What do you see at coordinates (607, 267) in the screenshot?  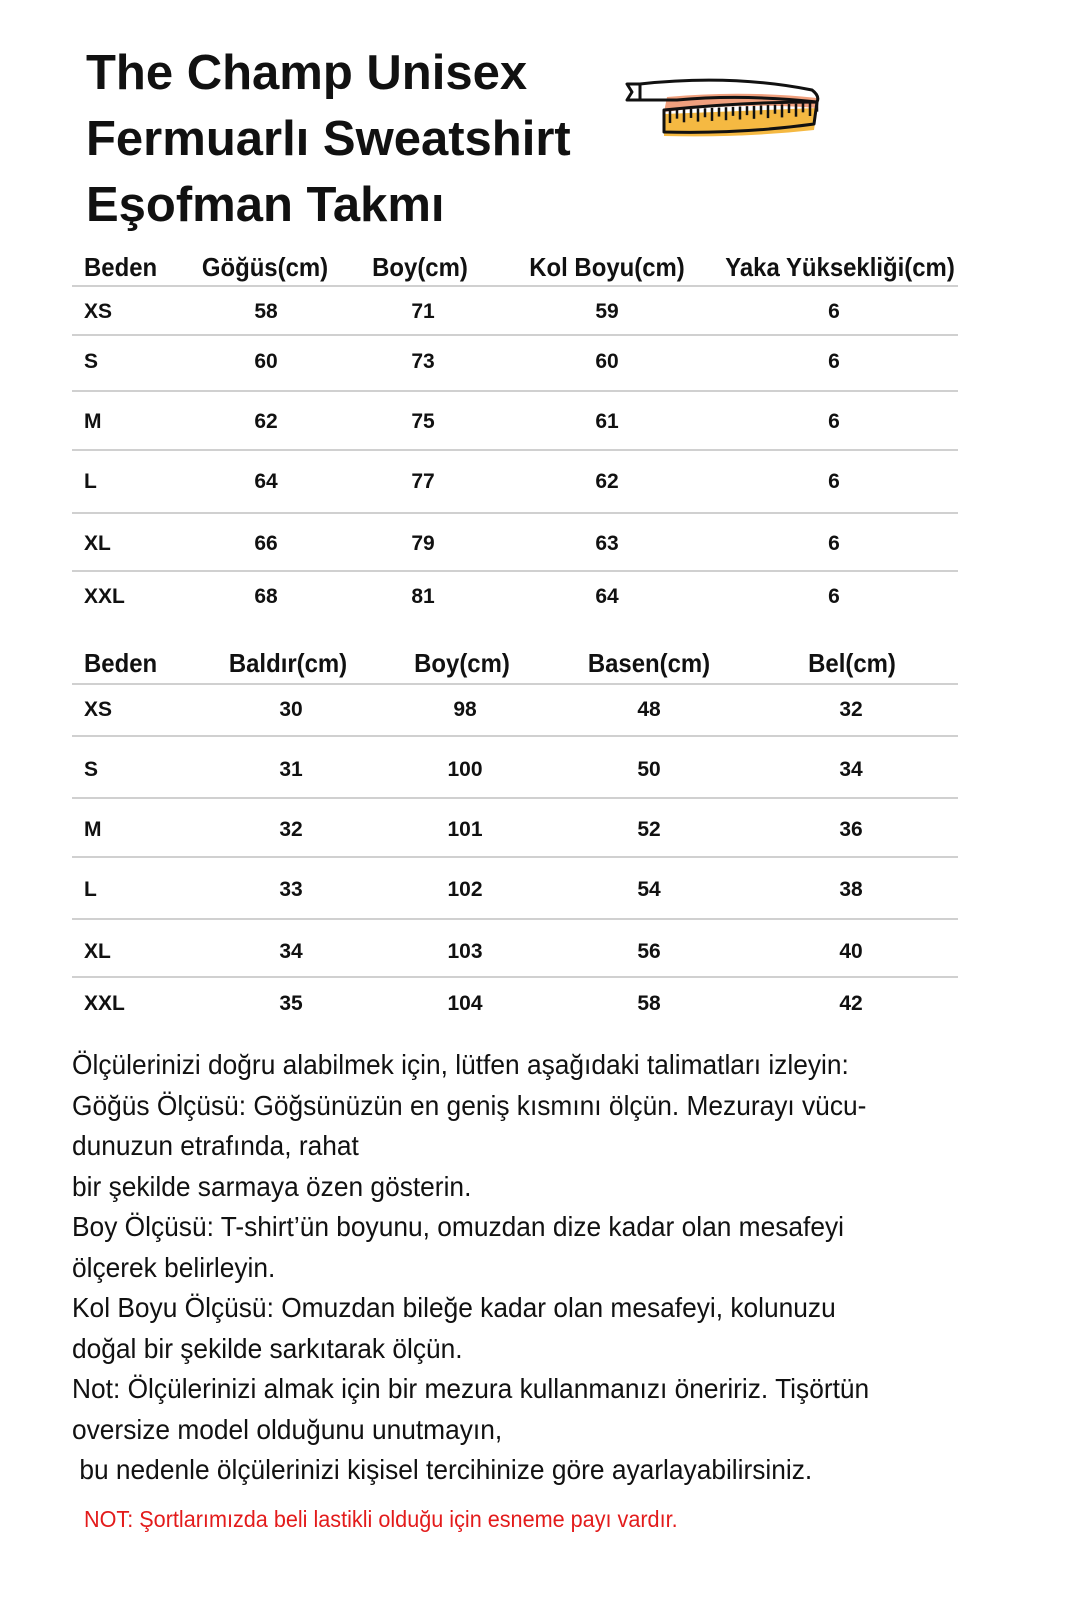 I see `column-header: Kol Boyu(cm)` at bounding box center [607, 267].